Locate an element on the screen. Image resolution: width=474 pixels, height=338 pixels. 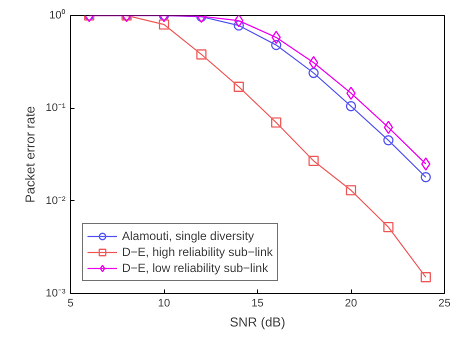
y-tick-label: 10⁰ is located at coordinates (57, 15).